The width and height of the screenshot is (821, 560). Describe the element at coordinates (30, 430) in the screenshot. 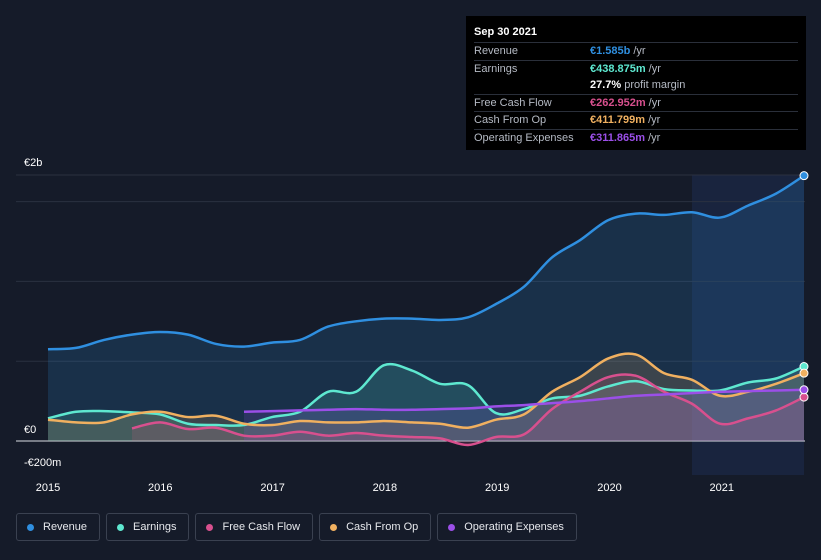

I see `y-tick-label-zero: €0` at that location.